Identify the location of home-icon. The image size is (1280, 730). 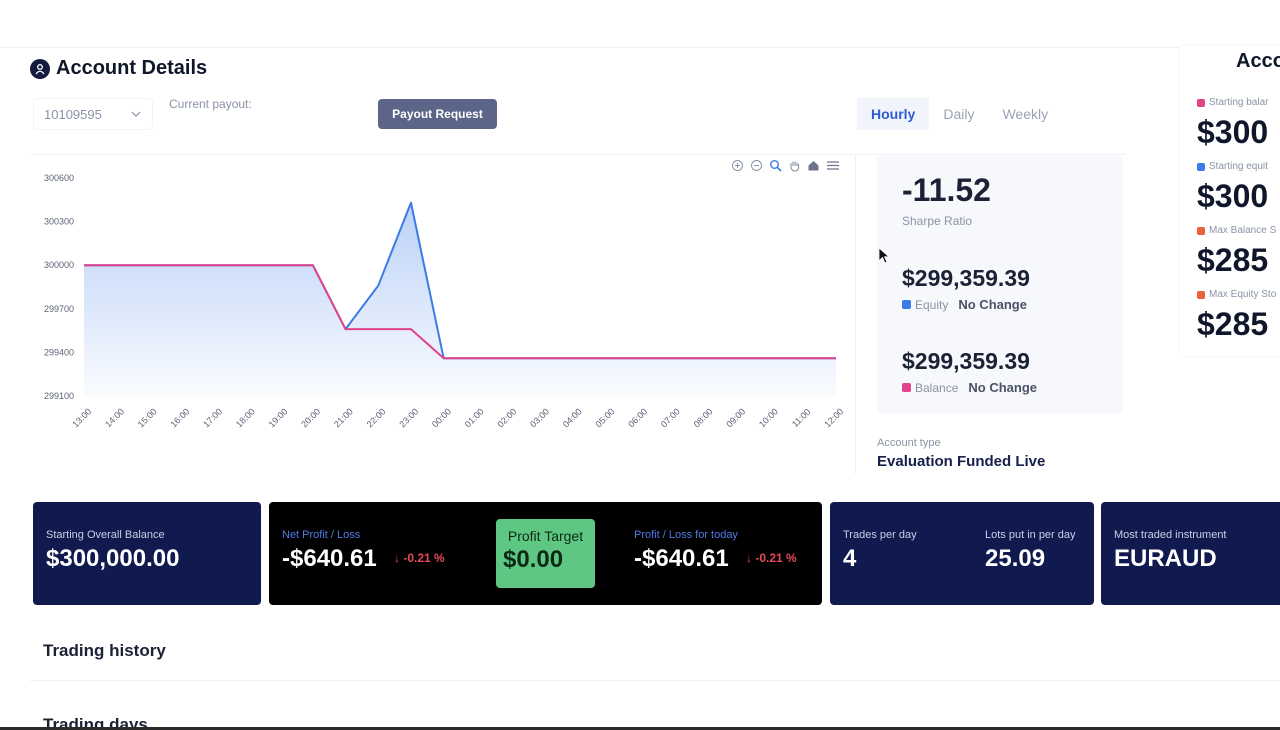
(813, 165).